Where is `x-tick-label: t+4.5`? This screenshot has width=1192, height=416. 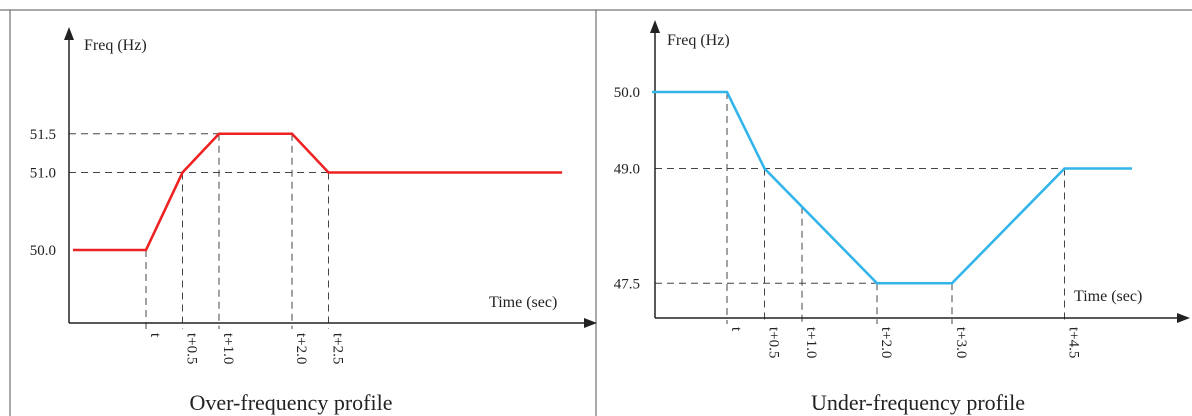
x-tick-label: t+4.5 is located at coordinates (1074, 342).